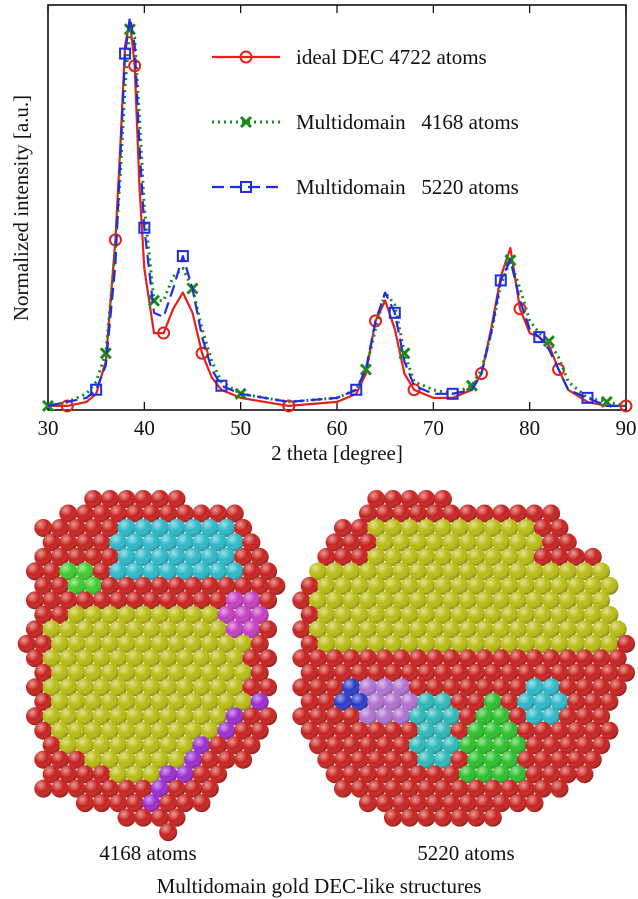 The height and width of the screenshot is (899, 638). Describe the element at coordinates (529, 428) in the screenshot. I see `x-tick-label: 80` at that location.